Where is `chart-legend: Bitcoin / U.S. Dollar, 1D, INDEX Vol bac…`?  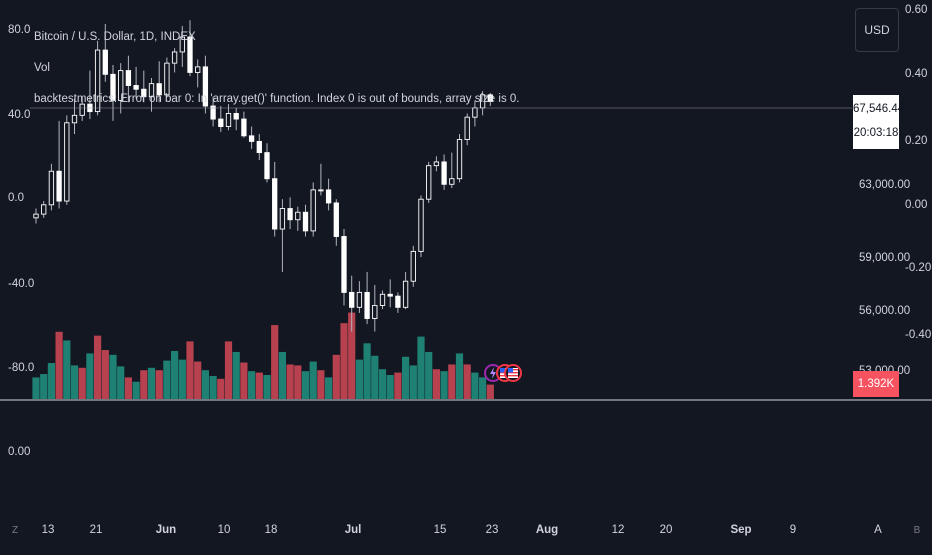 chart-legend: Bitcoin / U.S. Dollar, 1D, INDEX Vol bac… is located at coordinates (276, 68).